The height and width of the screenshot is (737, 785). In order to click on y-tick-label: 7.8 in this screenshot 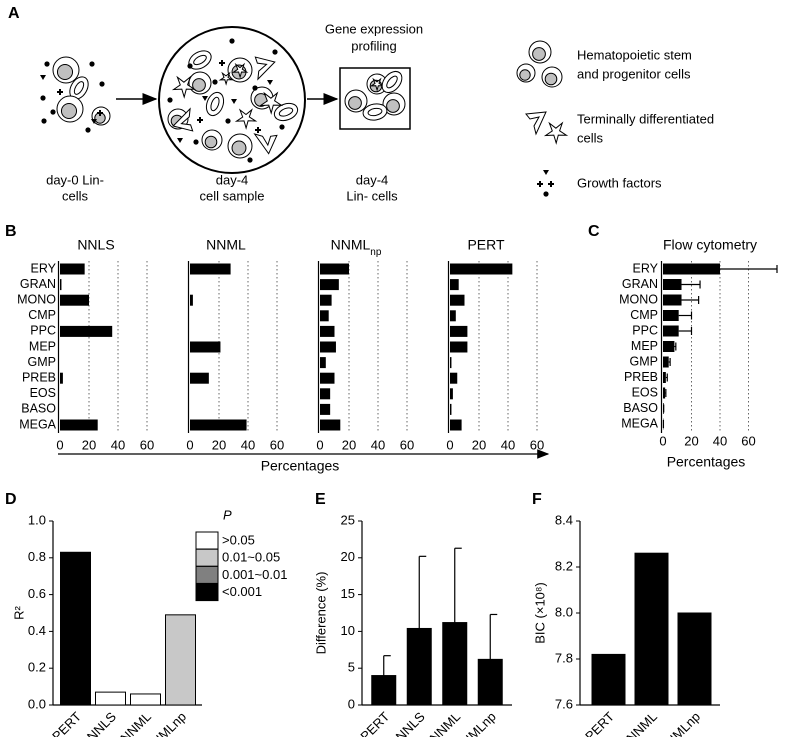, I will do `click(564, 657)`.